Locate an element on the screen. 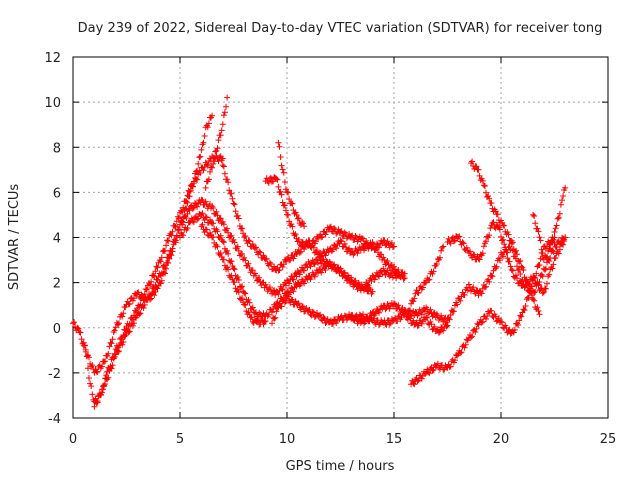 The image size is (640, 480). y-tick-label: -4 is located at coordinates (54, 419).